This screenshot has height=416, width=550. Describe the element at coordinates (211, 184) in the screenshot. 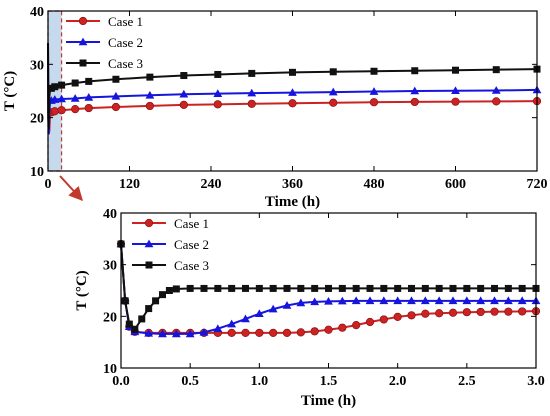

I see `x-tick-label: 240` at that location.